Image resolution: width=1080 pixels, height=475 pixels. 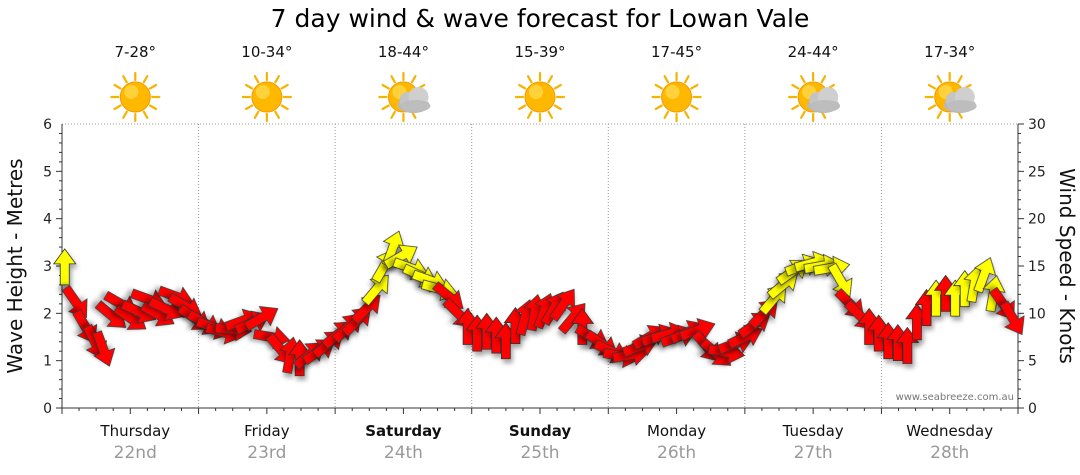 What do you see at coordinates (136, 52) in the screenshot?
I see `temp-range-label: 7-28°` at bounding box center [136, 52].